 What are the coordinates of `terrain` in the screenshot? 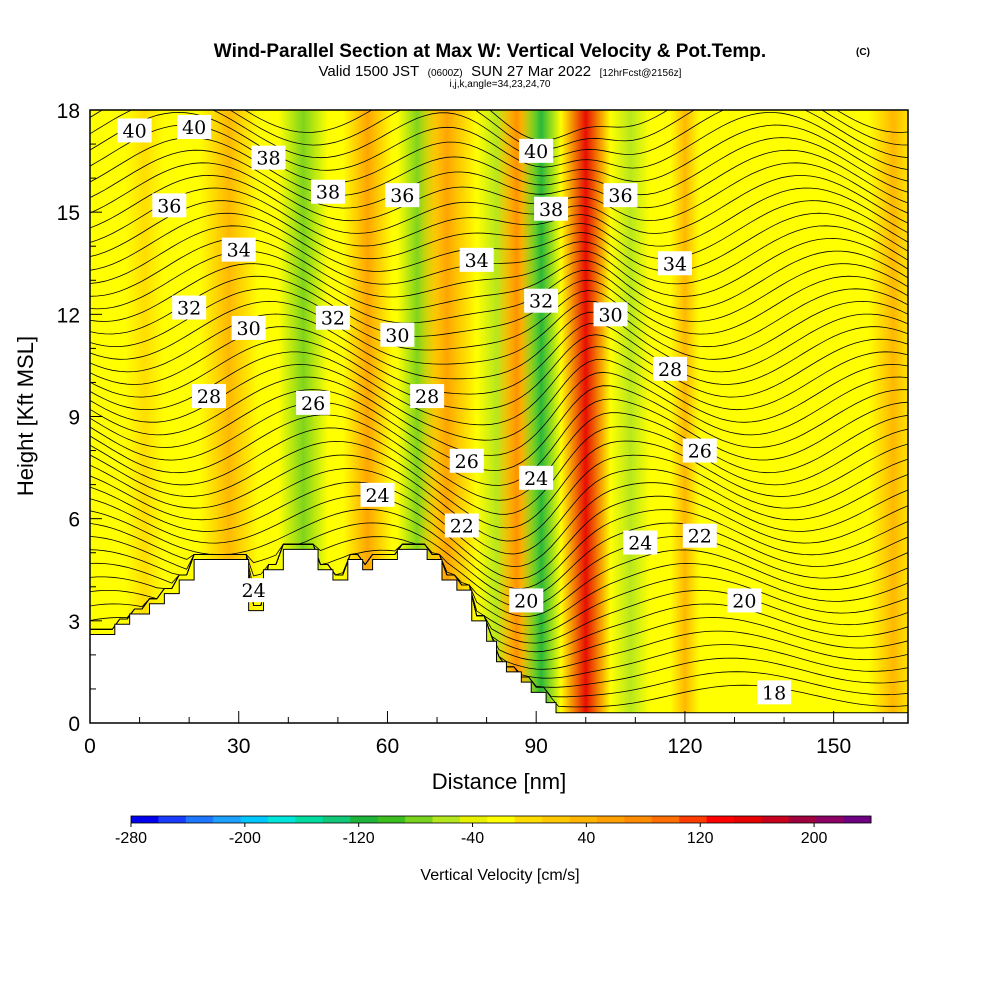 It's located at (499, 635).